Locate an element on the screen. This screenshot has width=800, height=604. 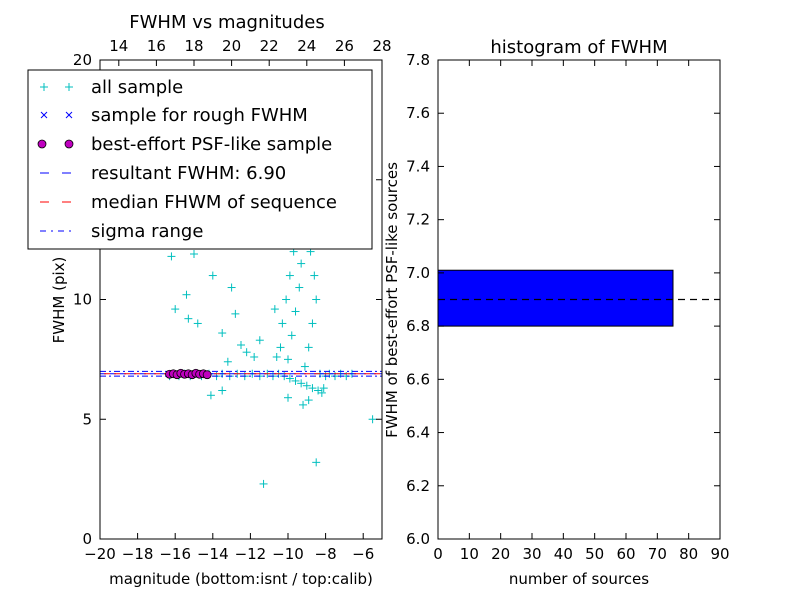
legend-entry-all-sample: all sample is located at coordinates (111, 87).